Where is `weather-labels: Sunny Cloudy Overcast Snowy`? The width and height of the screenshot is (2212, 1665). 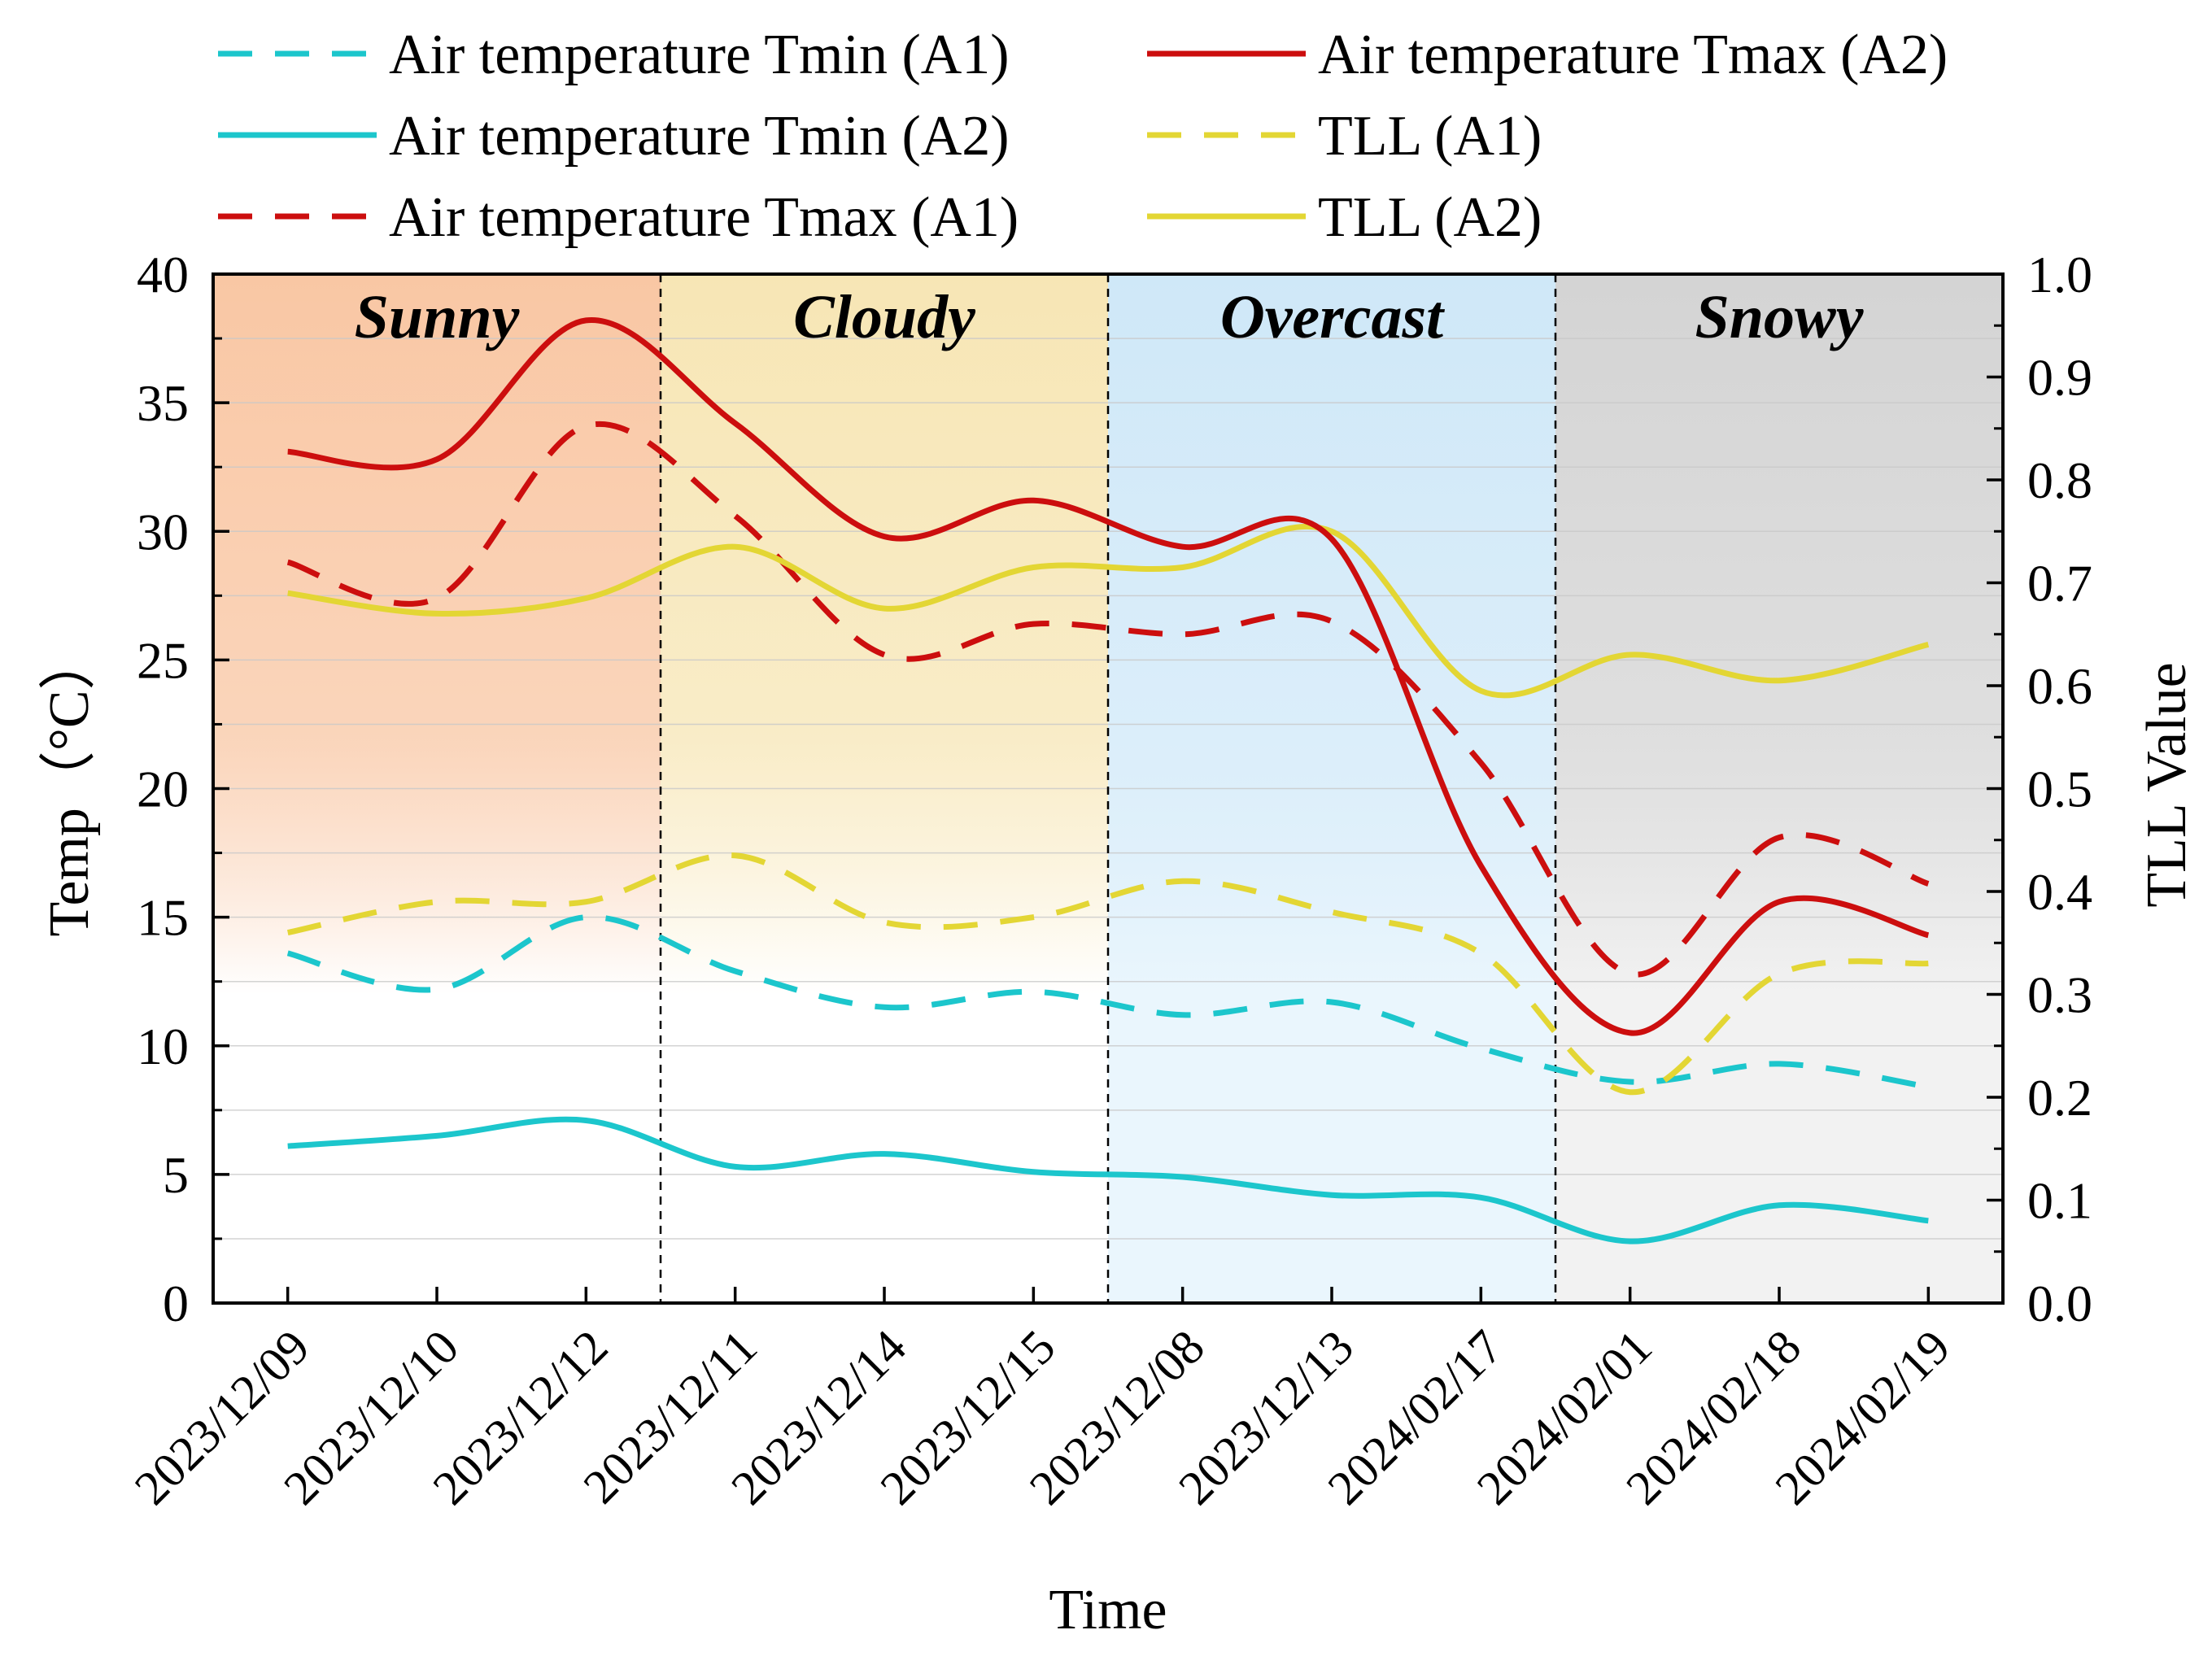 weather-labels: Sunny Cloudy Overcast Snowy is located at coordinates (1109, 317).